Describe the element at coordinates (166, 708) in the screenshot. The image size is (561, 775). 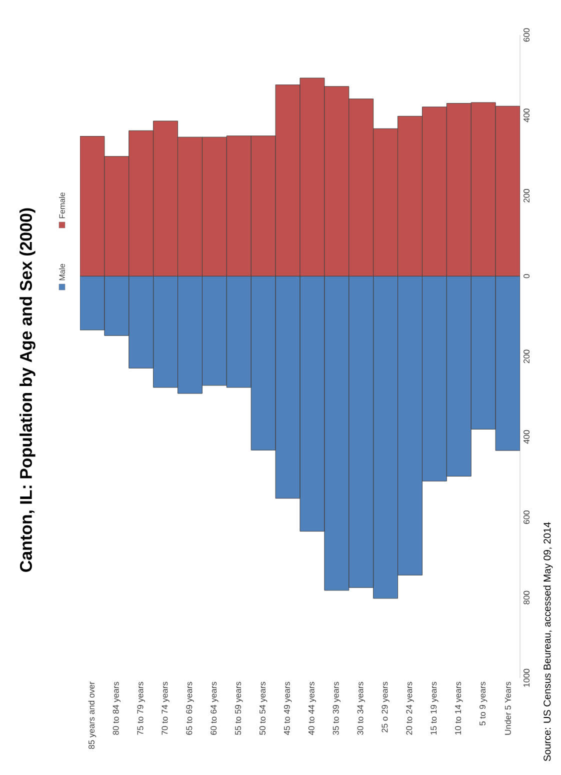
I see `x-tick-label: 70 to 74 years` at that location.